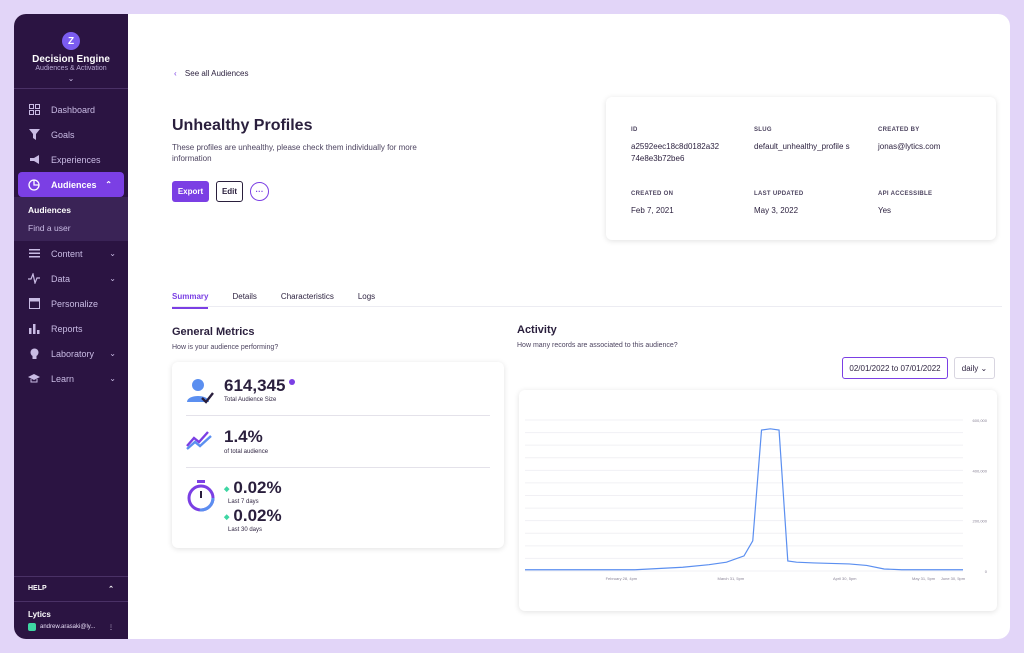 This screenshot has width=1024, height=653. I want to click on edit-button: Edit, so click(229, 191).